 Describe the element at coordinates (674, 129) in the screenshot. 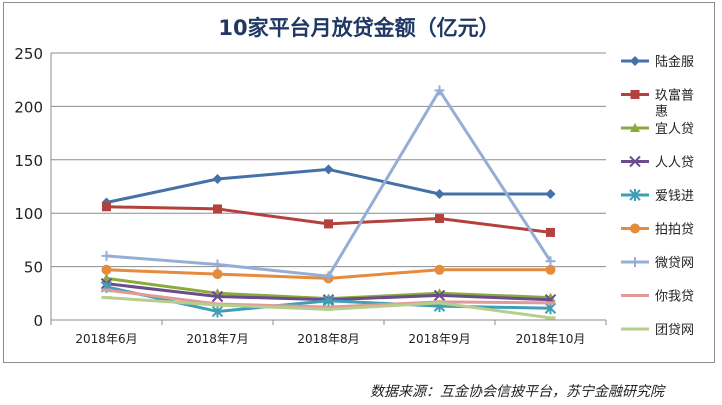

I see `legend-label: 宜人贷` at that location.